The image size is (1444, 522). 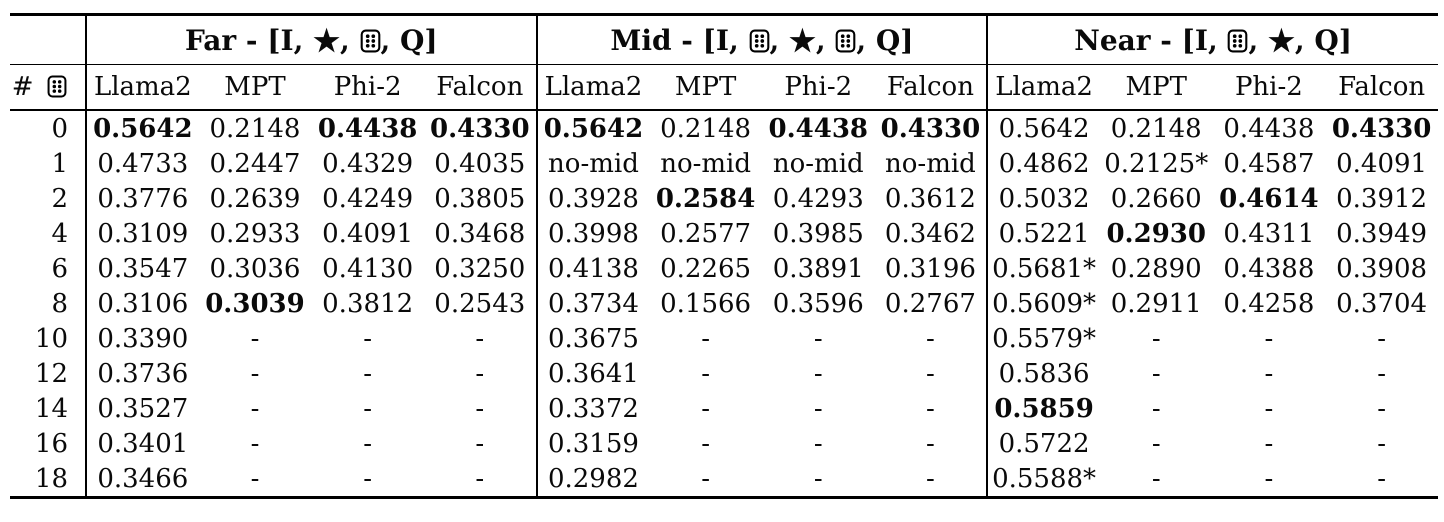 I want to click on row-count: 8, so click(x=48, y=303).